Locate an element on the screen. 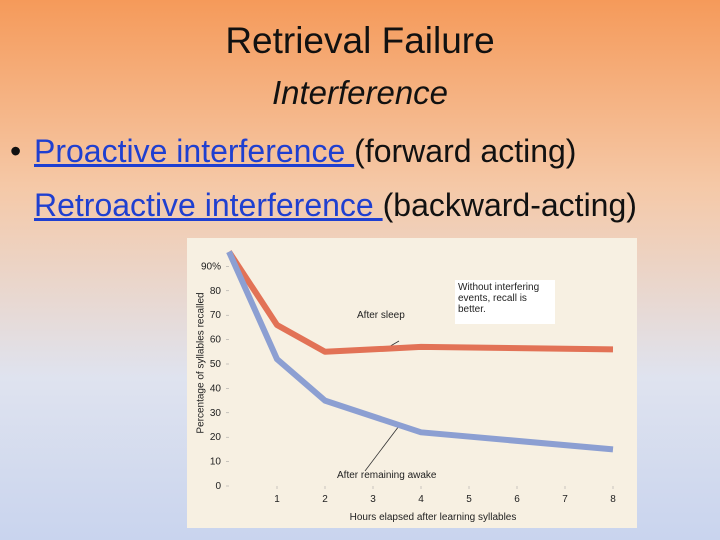 The image size is (720, 540). link: Retroactive interference is located at coordinates (208, 205).